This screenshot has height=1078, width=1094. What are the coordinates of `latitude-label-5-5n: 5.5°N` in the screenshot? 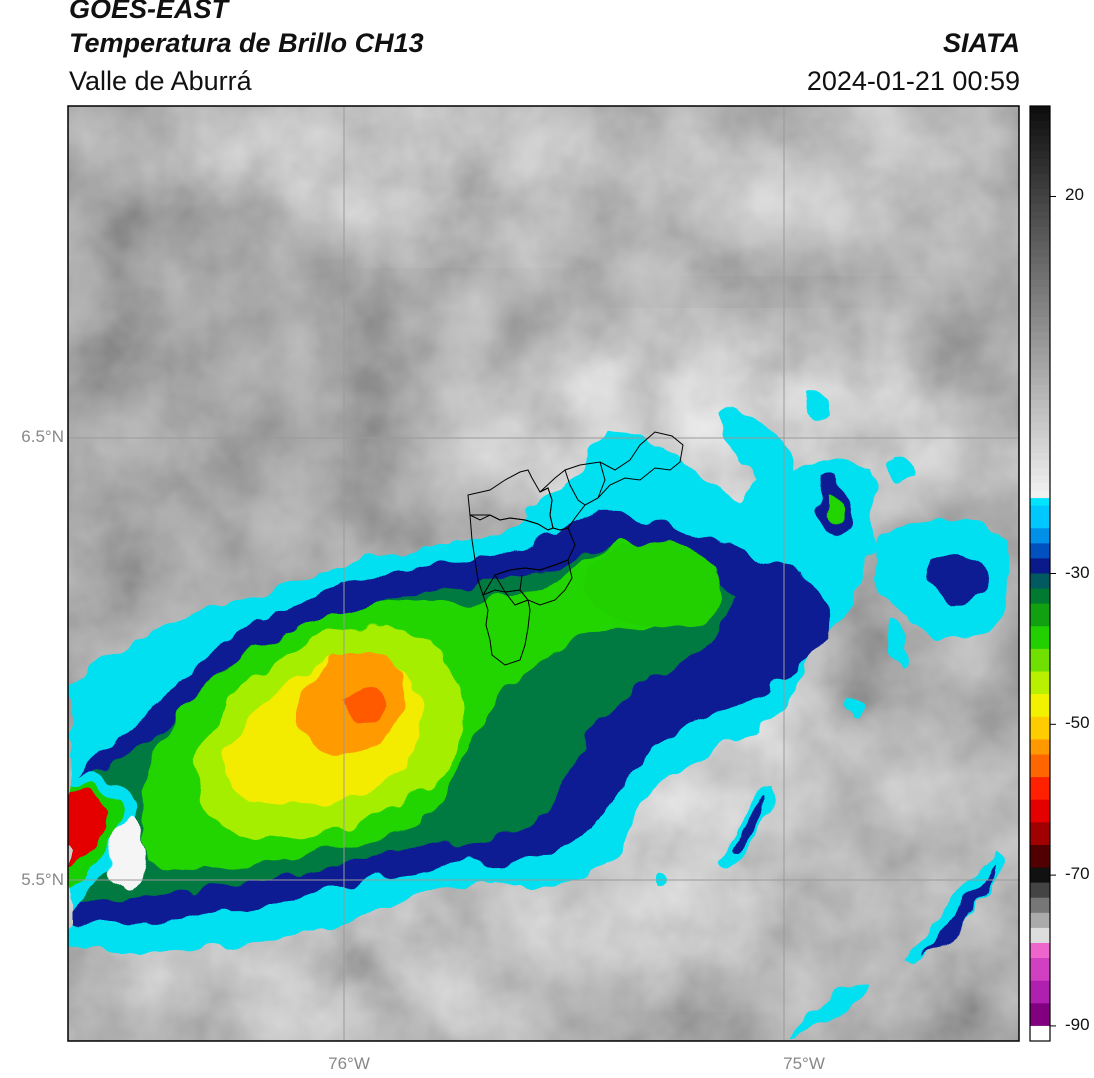 It's located at (42, 880).